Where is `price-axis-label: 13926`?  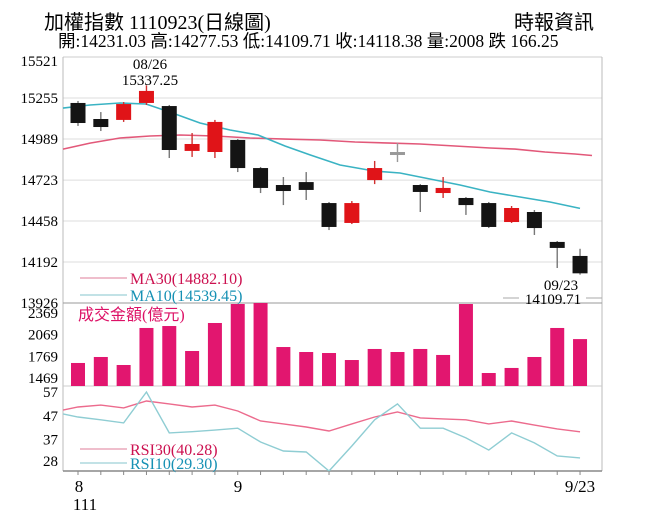
price-axis-label: 13926 is located at coordinates (40, 304).